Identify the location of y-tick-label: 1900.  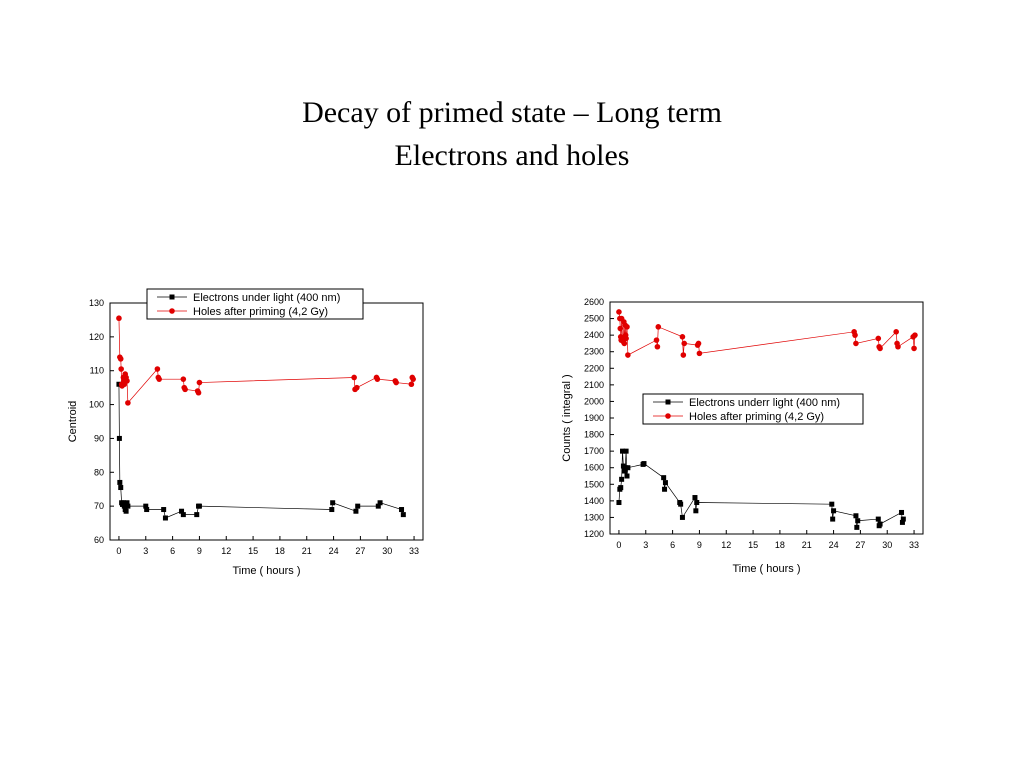
(594, 418).